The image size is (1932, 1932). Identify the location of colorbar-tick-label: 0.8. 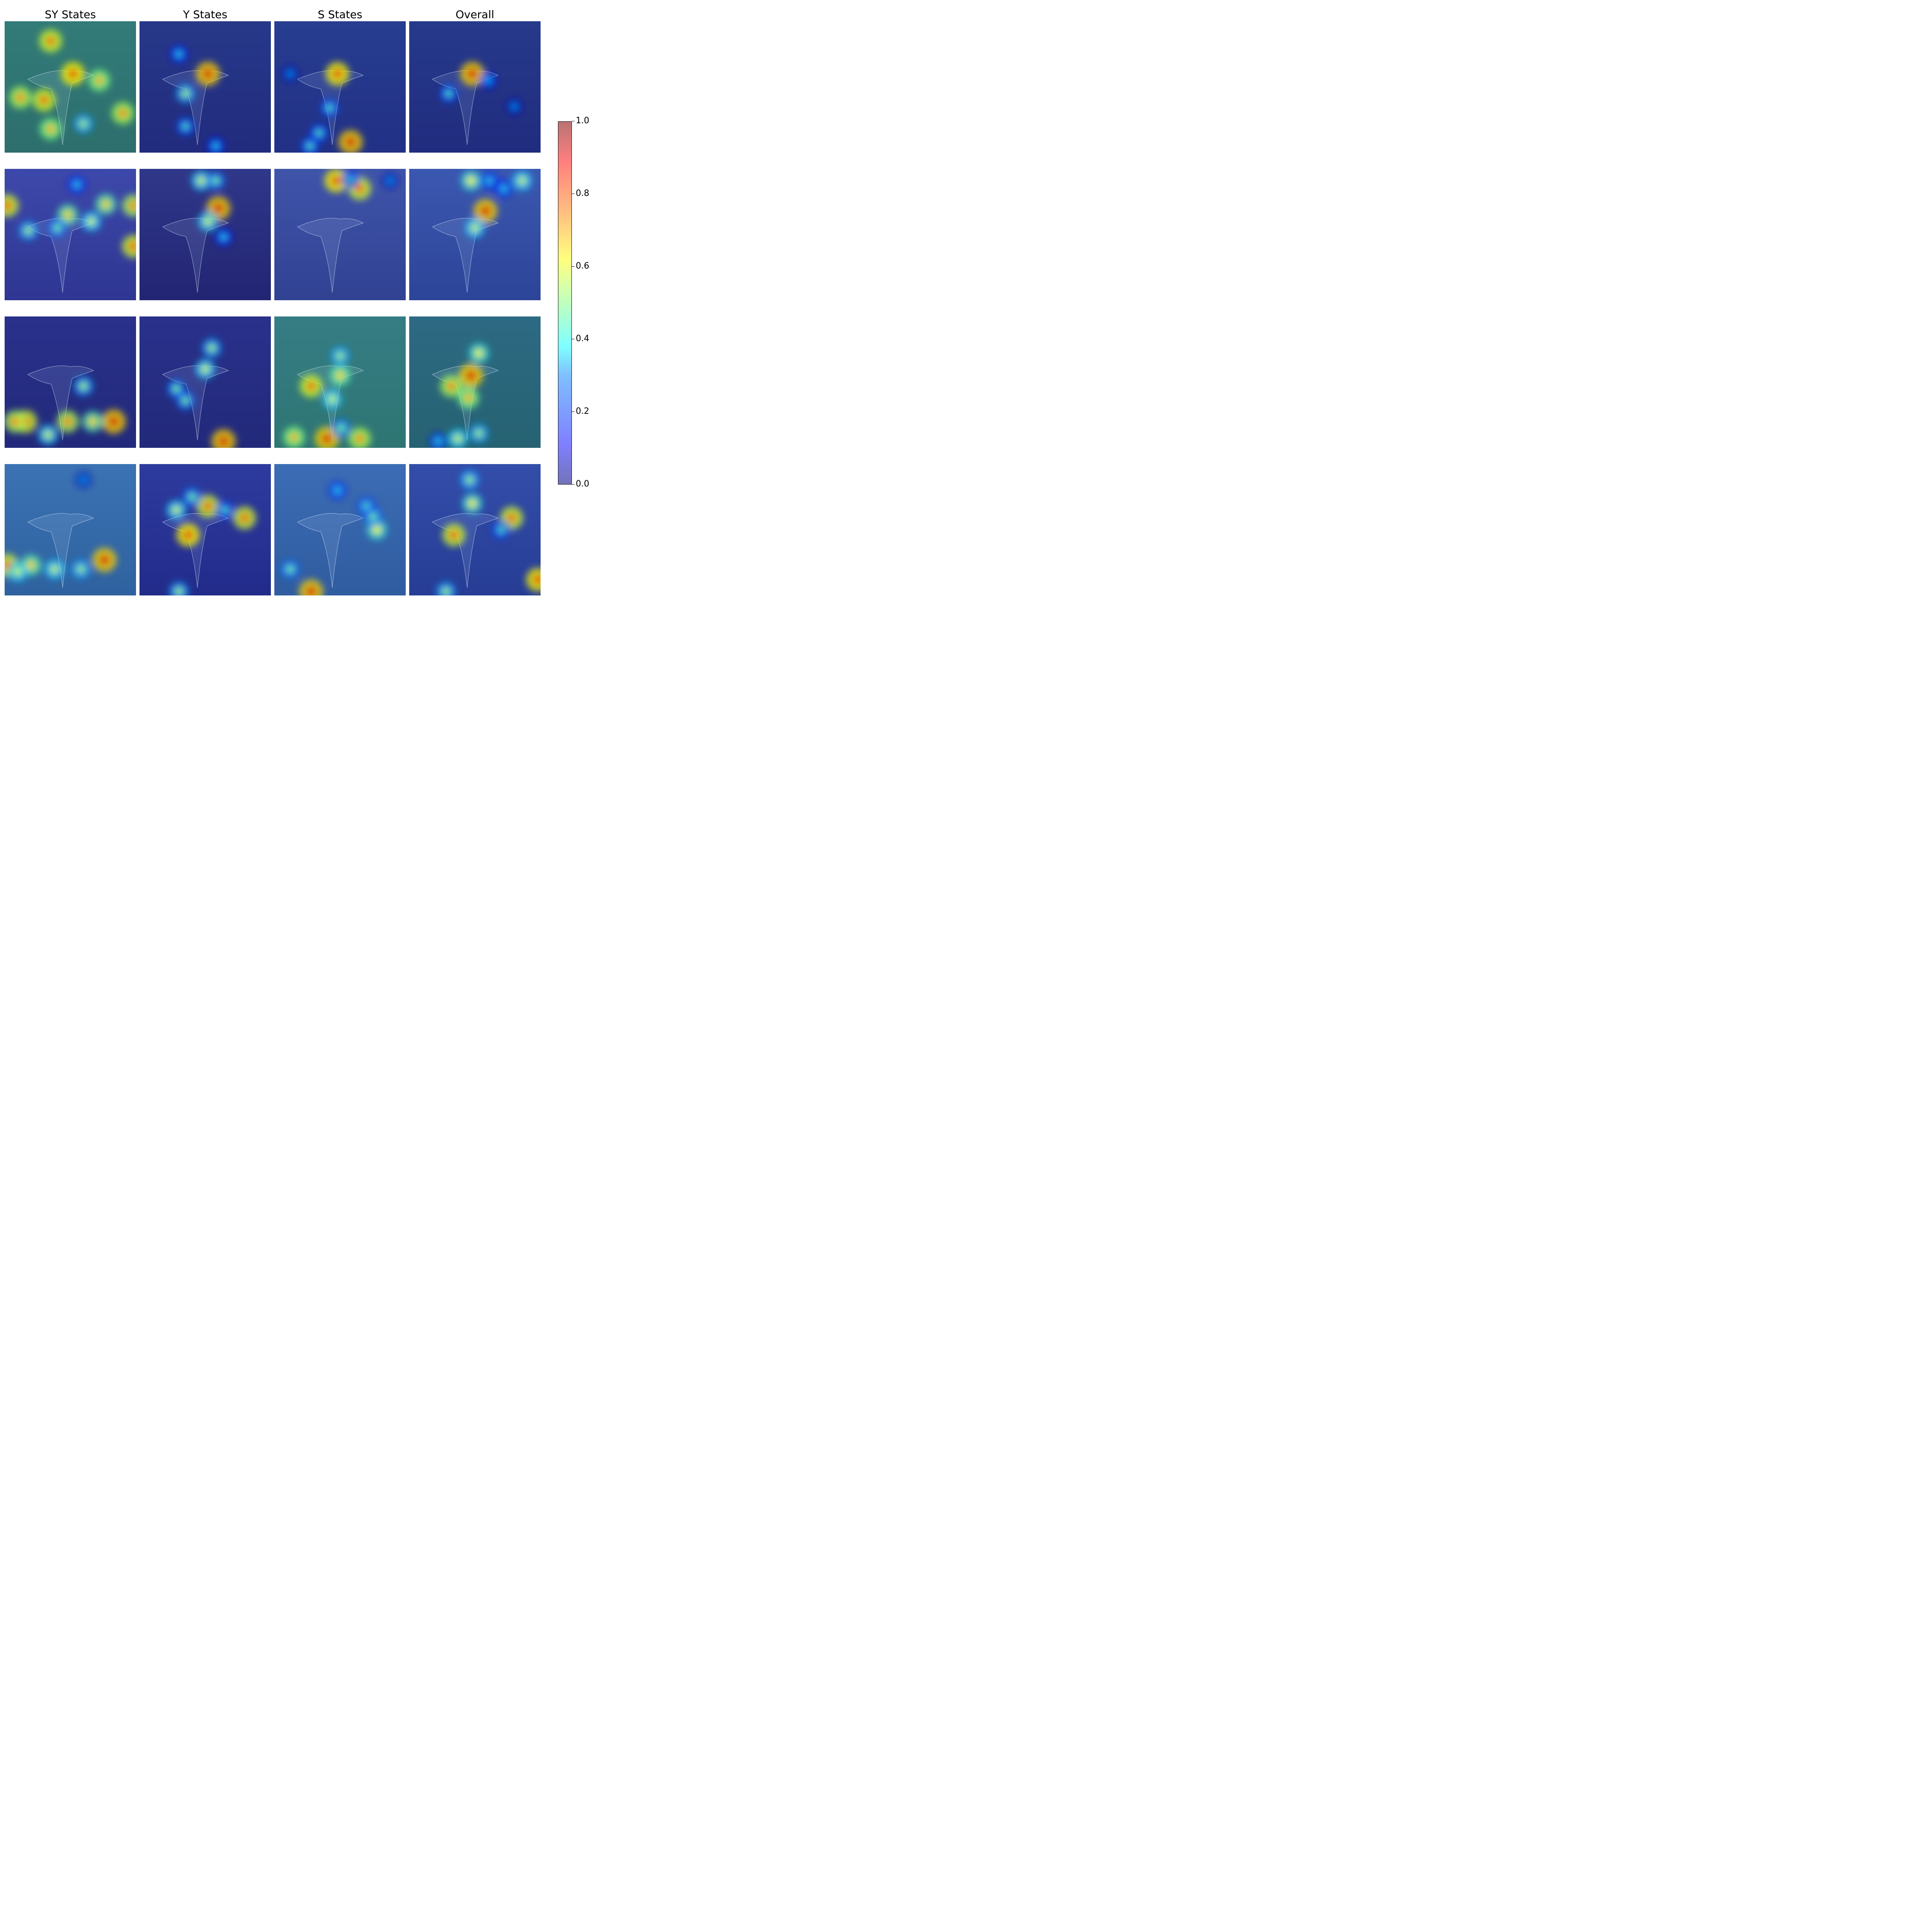
(582, 193).